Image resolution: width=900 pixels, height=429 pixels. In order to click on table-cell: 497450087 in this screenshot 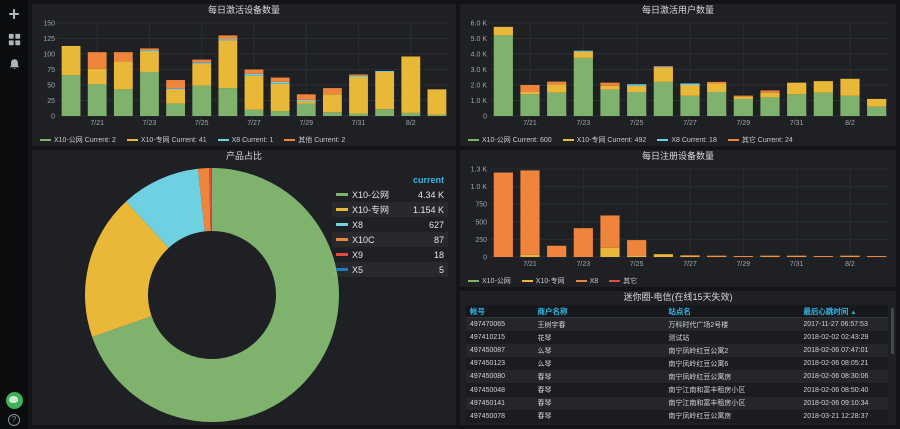, I will do `click(488, 351)`.